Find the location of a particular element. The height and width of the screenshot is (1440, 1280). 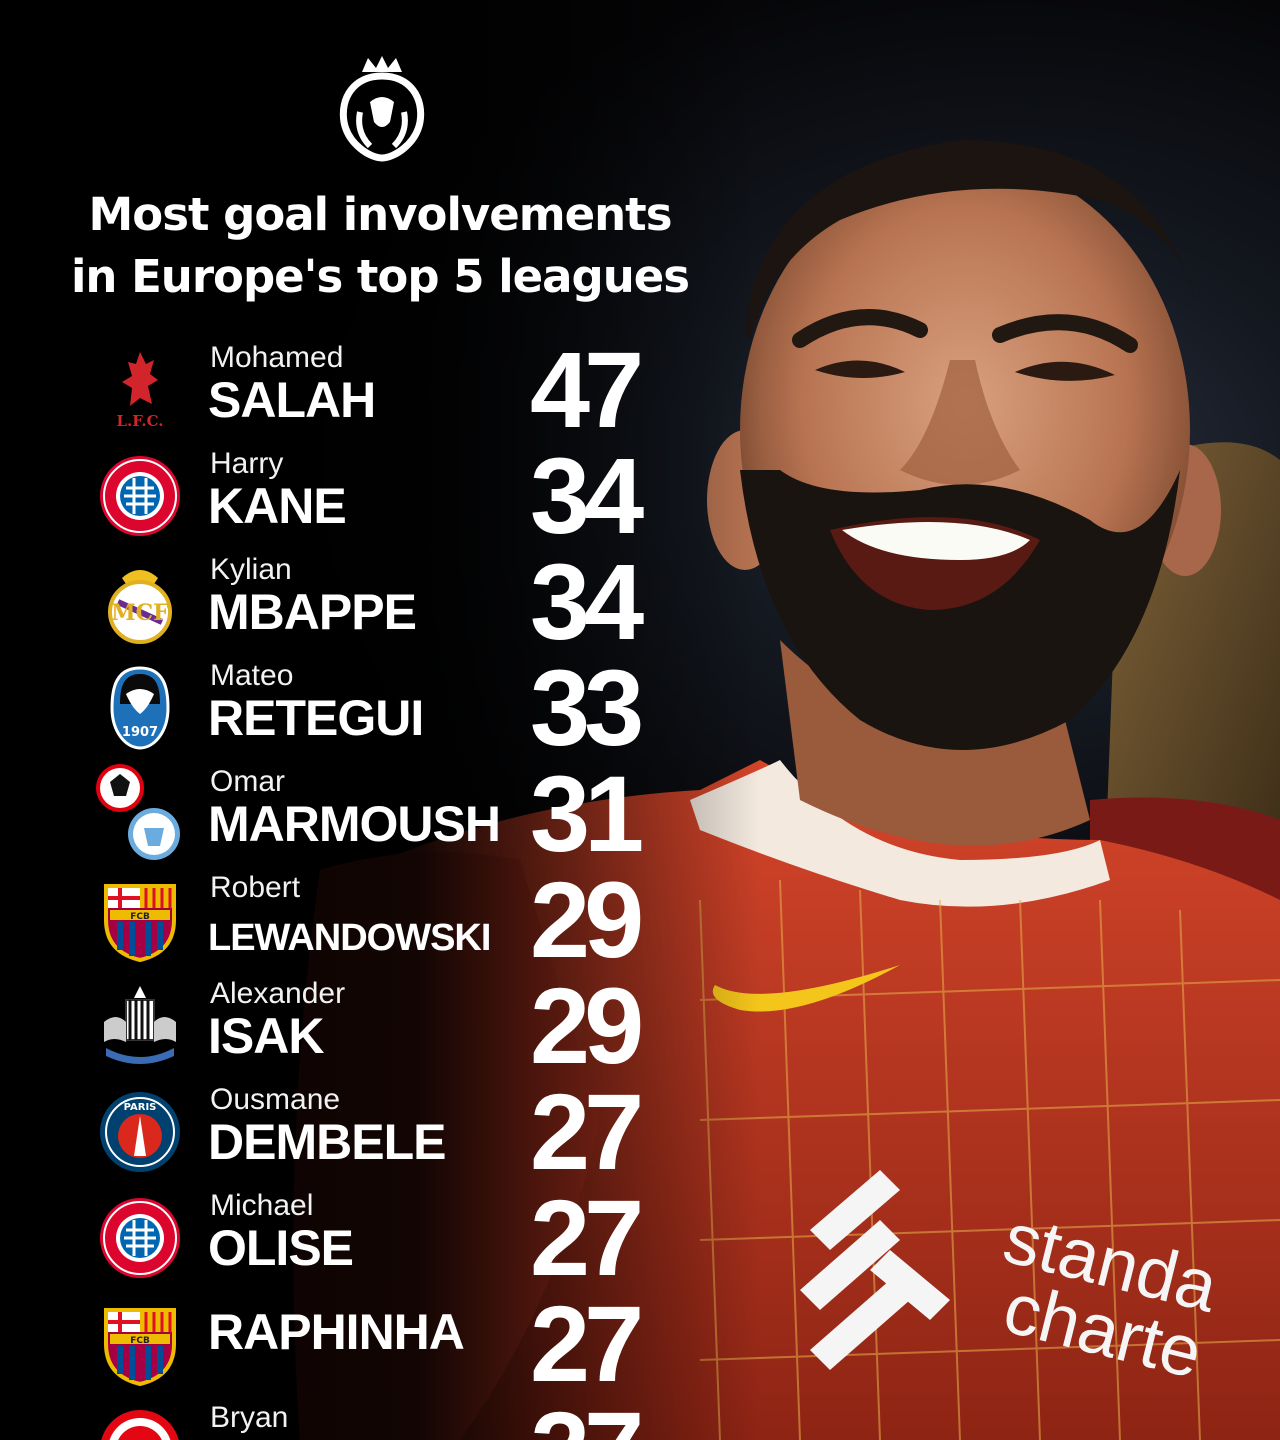

crest-text: 1907 is located at coordinates (140, 732).